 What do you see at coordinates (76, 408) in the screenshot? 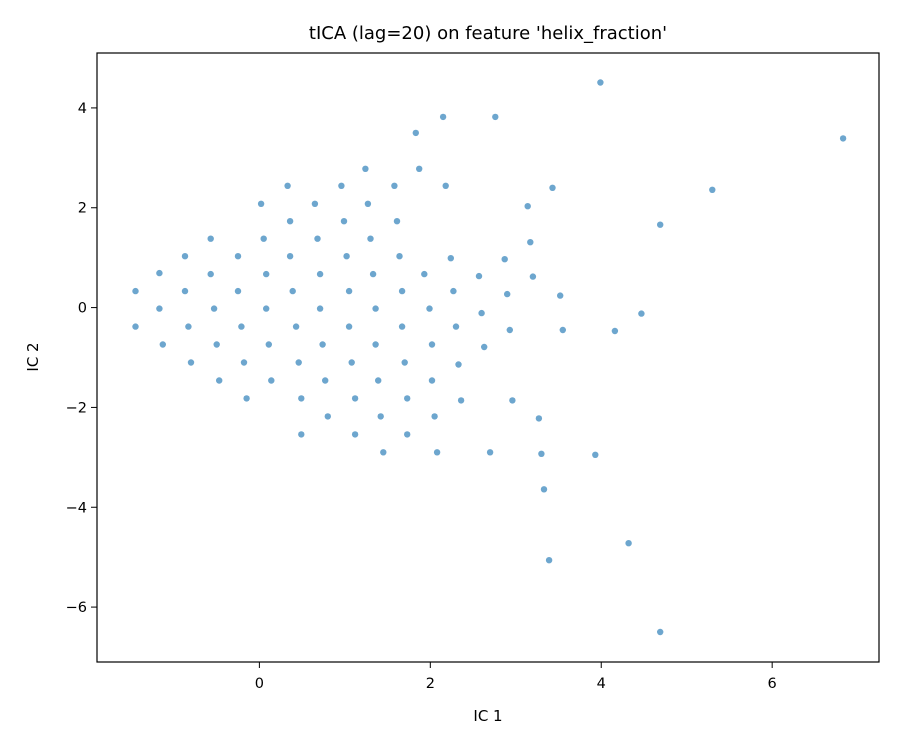
I see `y-tick-label: −2` at bounding box center [76, 408].